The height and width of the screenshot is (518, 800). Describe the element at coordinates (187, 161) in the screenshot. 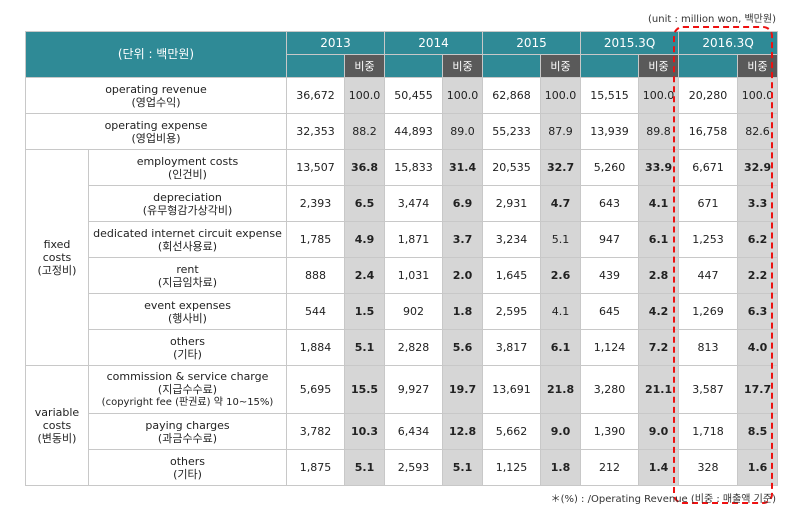

I see `row-label-en: employment costs` at that location.